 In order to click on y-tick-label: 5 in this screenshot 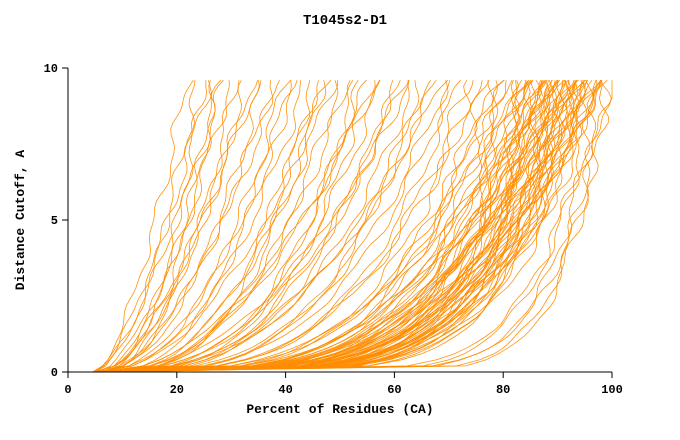, I will do `click(54, 221)`.